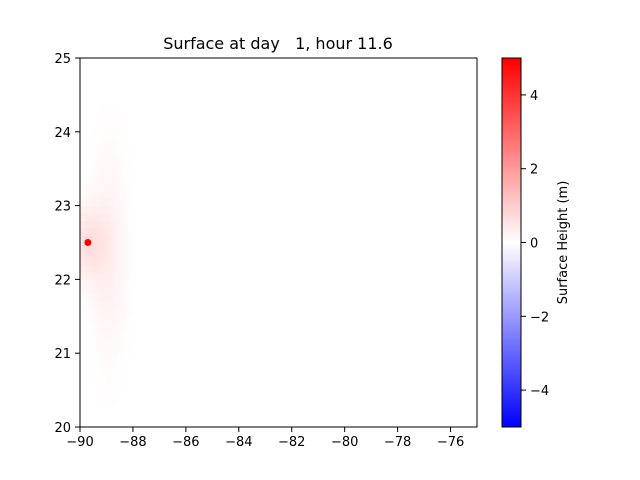 The image size is (640, 480). I want to click on x-tick-label: −90, so click(79, 442).